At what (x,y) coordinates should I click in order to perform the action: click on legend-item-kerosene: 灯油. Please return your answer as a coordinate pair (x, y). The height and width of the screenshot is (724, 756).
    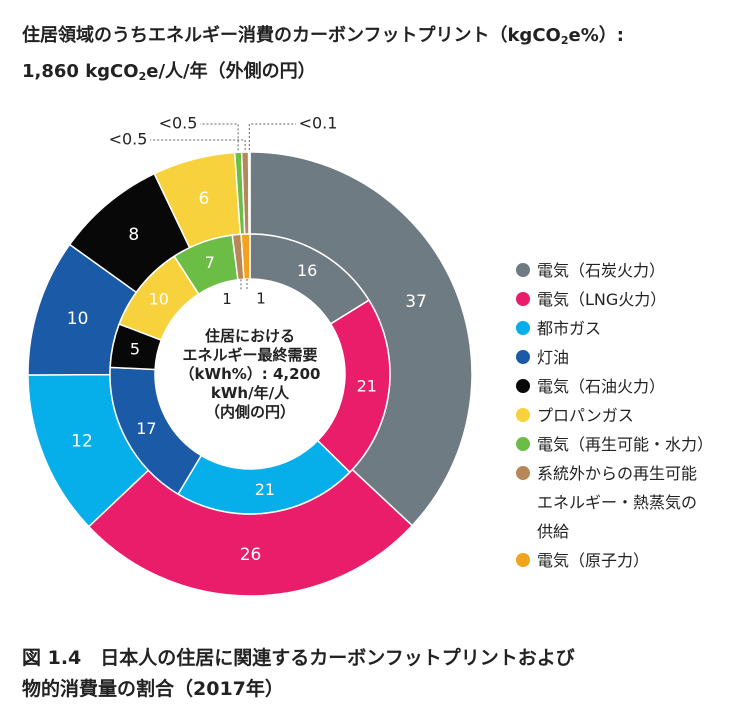
    Looking at the image, I should click on (631, 357).